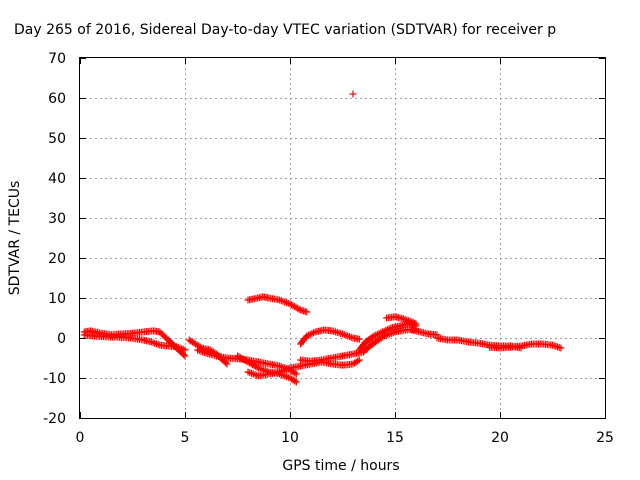  Describe the element at coordinates (340, 466) in the screenshot. I see `x-axis-label: GPS time / hours` at that location.